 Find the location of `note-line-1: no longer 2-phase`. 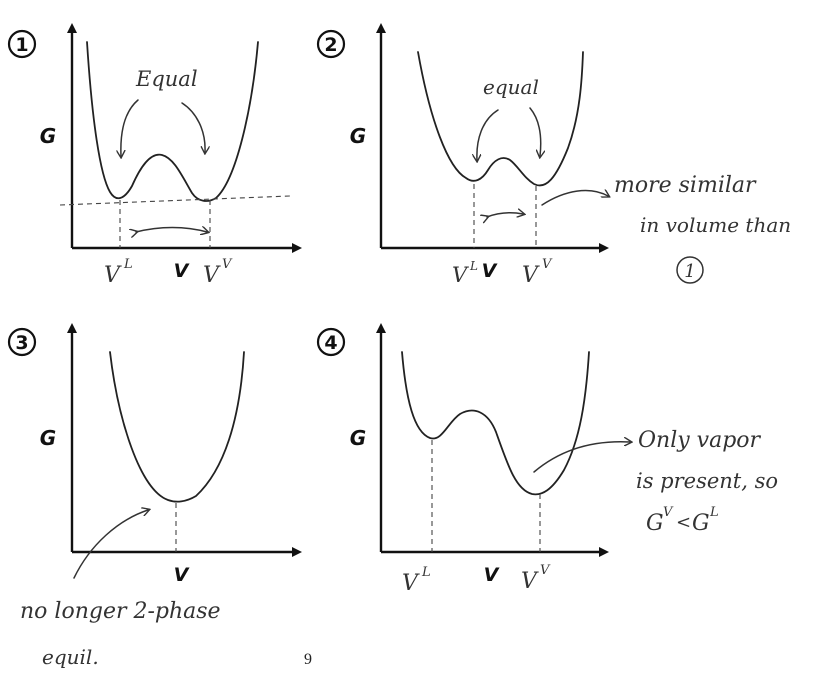

note-line-1: no longer 2-phase is located at coordinates (120, 611).